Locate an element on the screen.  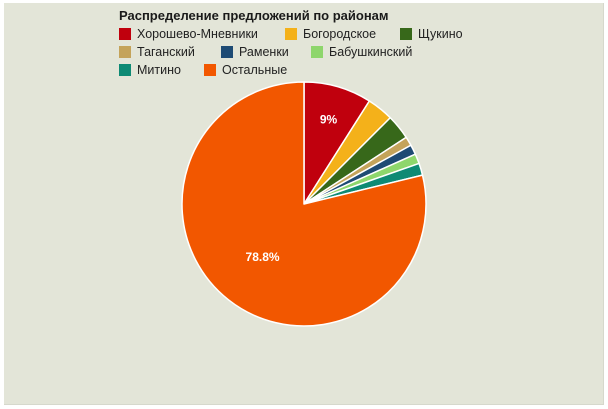
legend-label: Хорошево-Мневники is located at coordinates (197, 33).